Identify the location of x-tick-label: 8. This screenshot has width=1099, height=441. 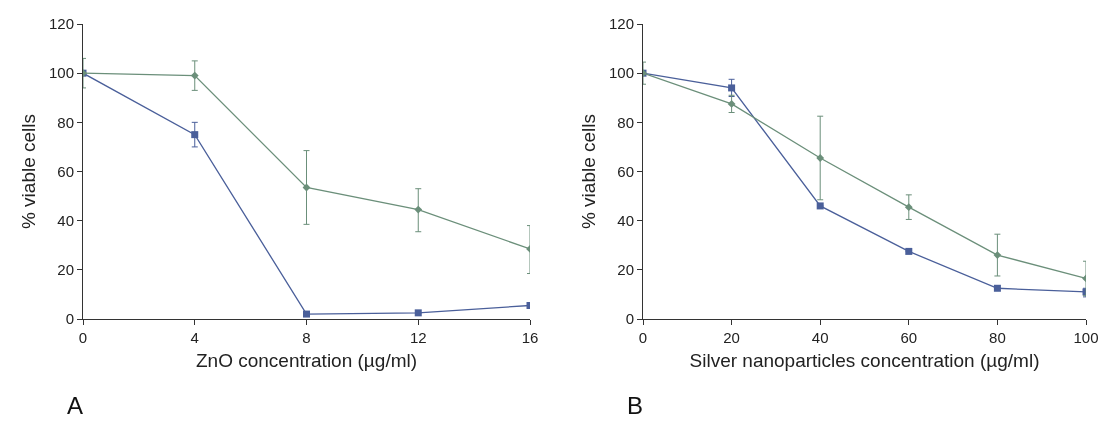
(306, 337).